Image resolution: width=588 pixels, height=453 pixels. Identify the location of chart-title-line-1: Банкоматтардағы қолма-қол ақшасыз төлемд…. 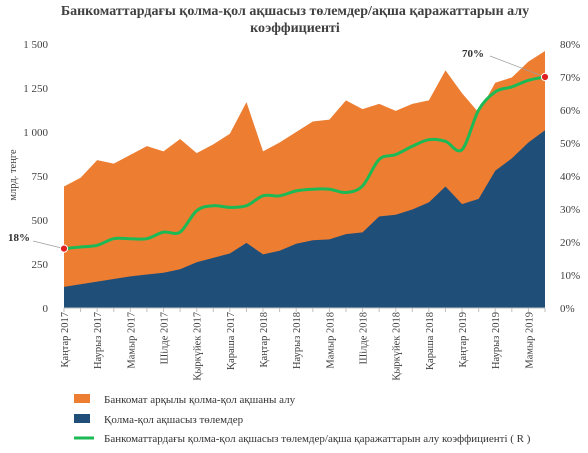
(295, 11).